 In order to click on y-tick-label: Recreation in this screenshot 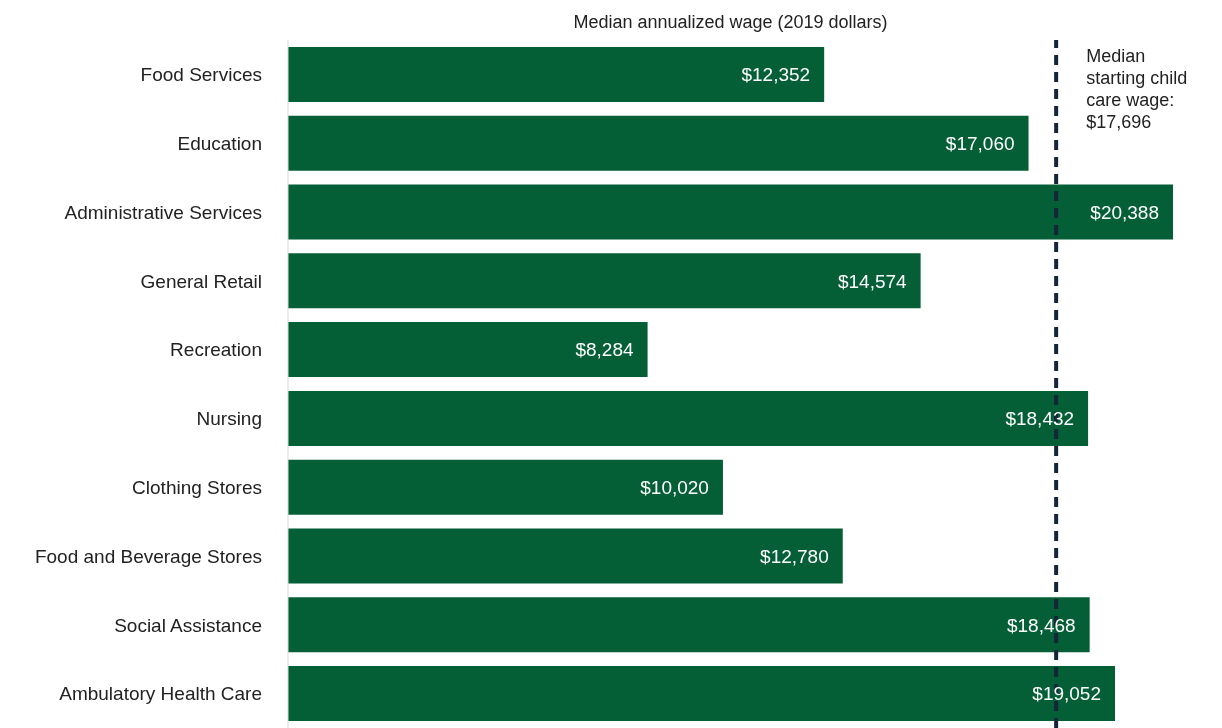, I will do `click(216, 350)`.